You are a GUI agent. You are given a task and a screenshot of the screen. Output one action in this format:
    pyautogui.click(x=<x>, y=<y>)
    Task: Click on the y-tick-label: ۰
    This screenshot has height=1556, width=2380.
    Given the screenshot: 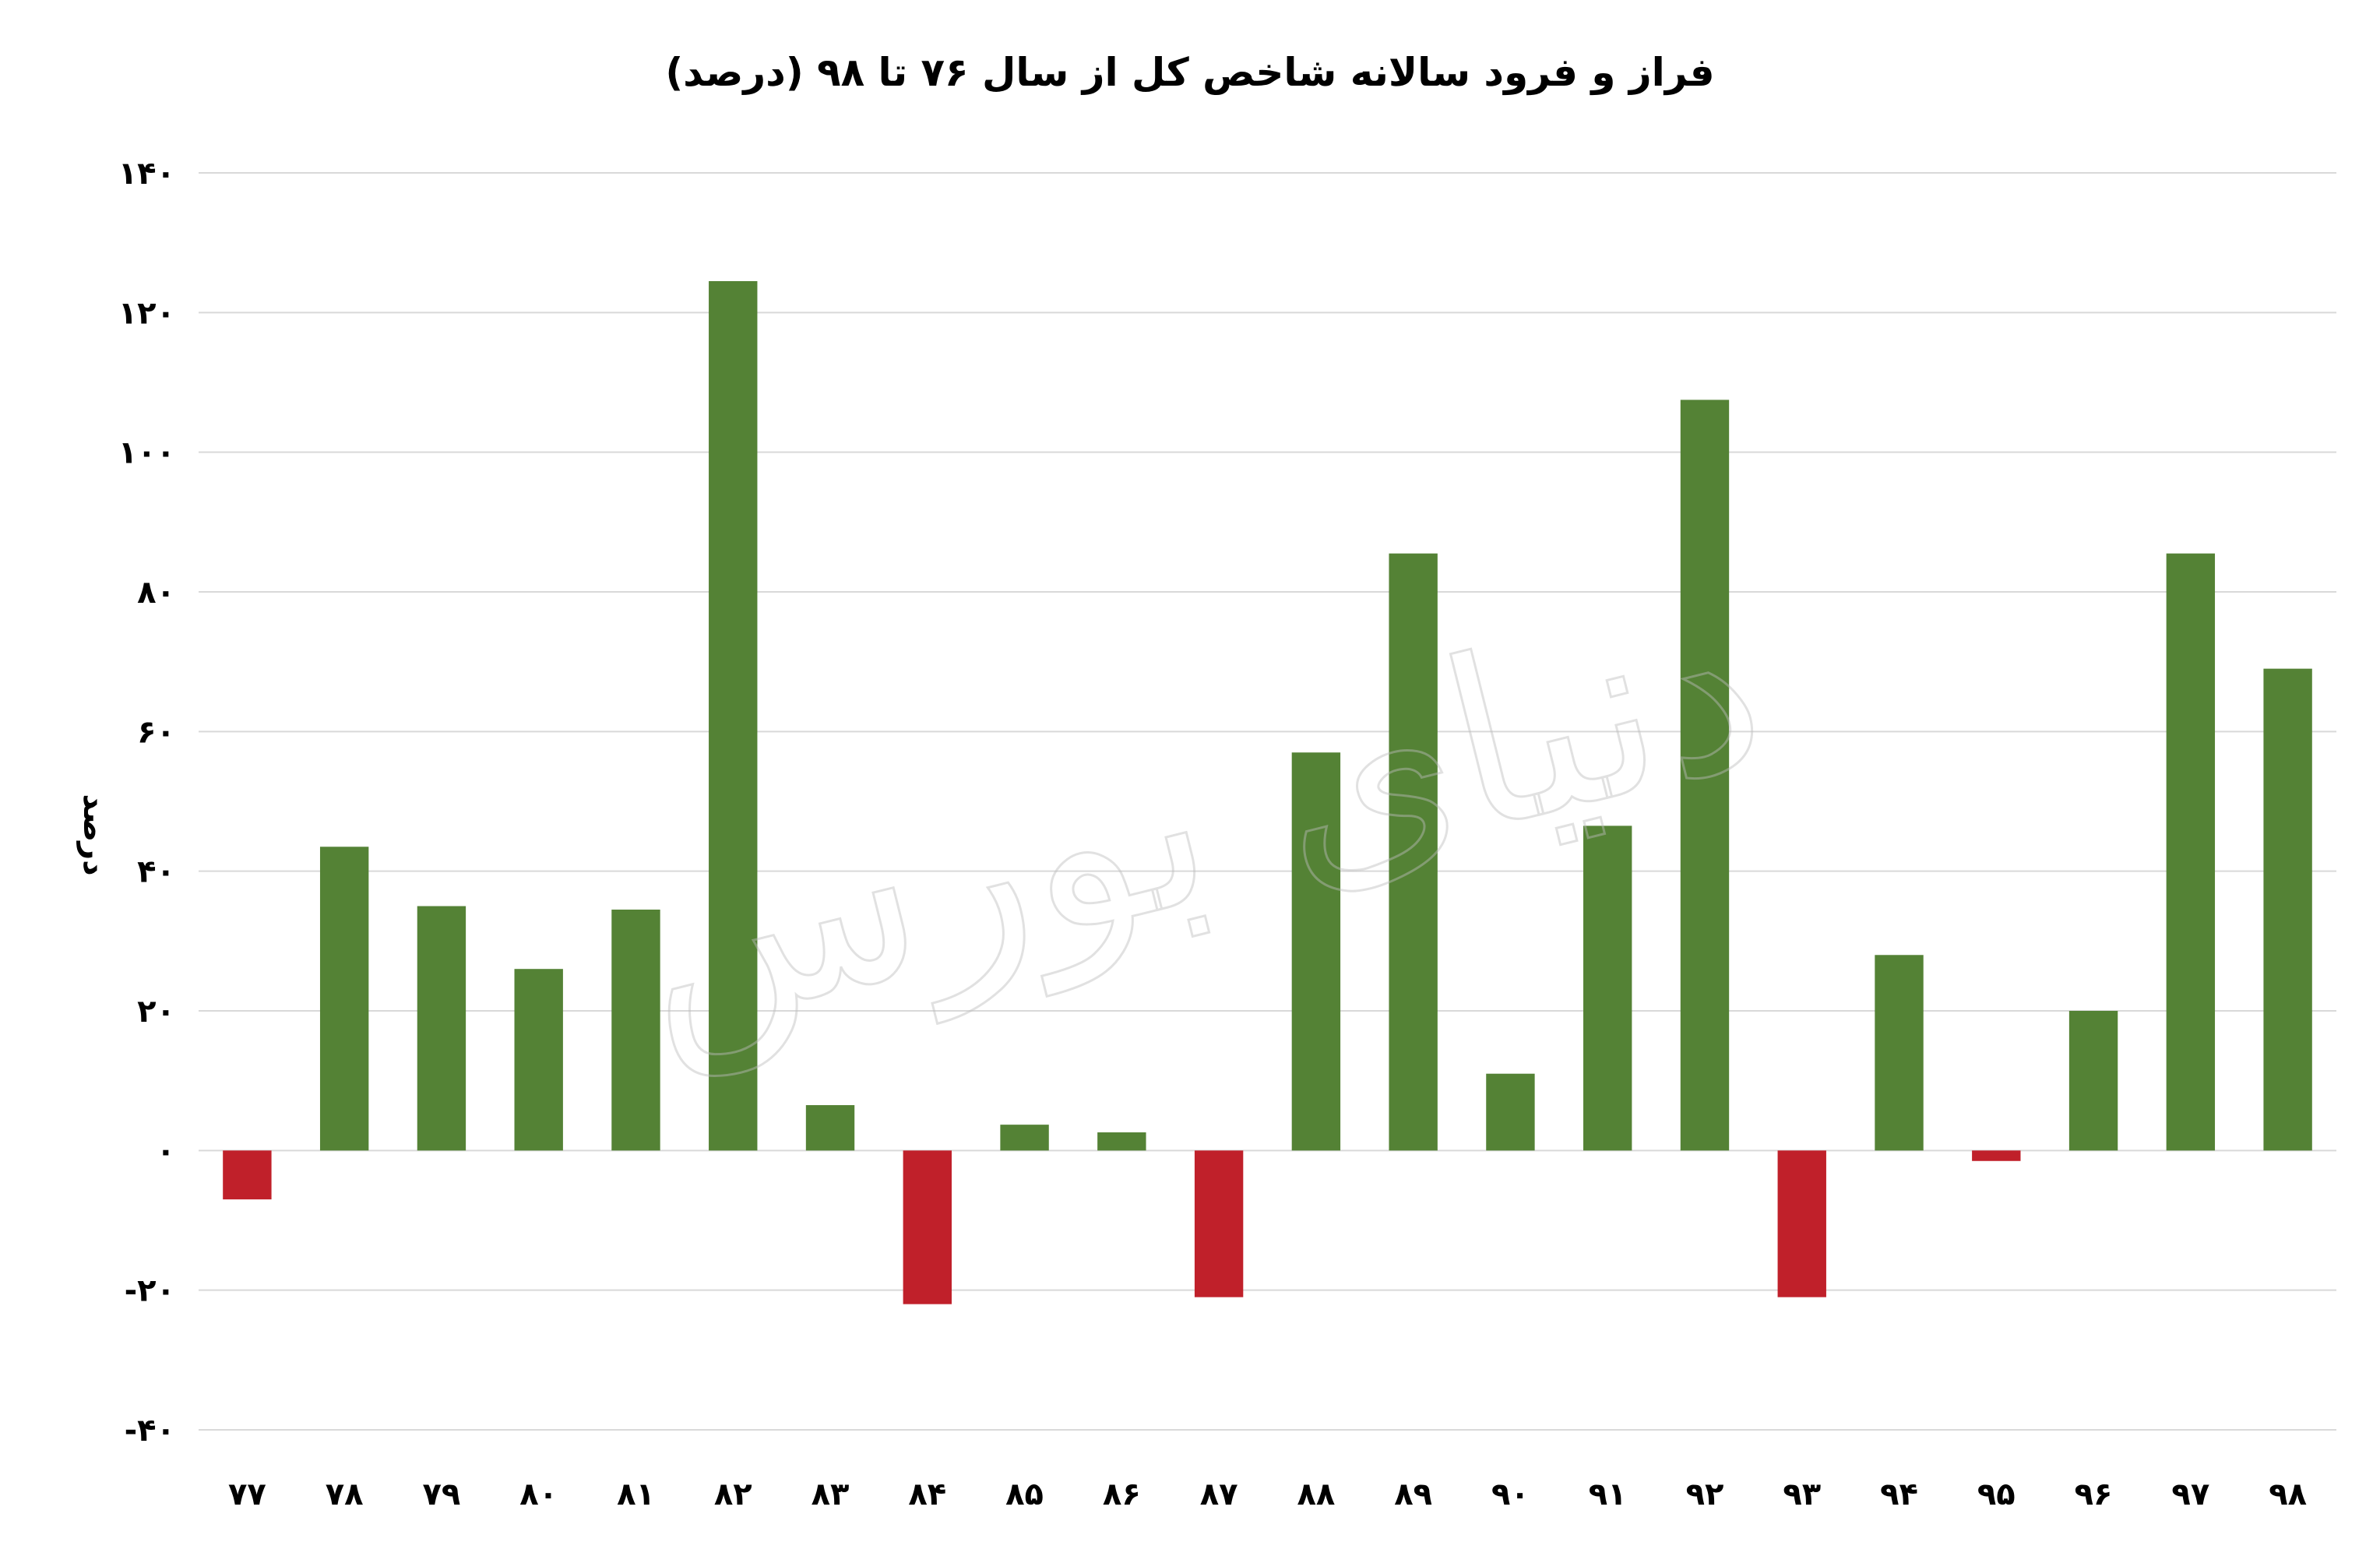 What is the action you would take?
    pyautogui.click(x=166, y=1151)
    